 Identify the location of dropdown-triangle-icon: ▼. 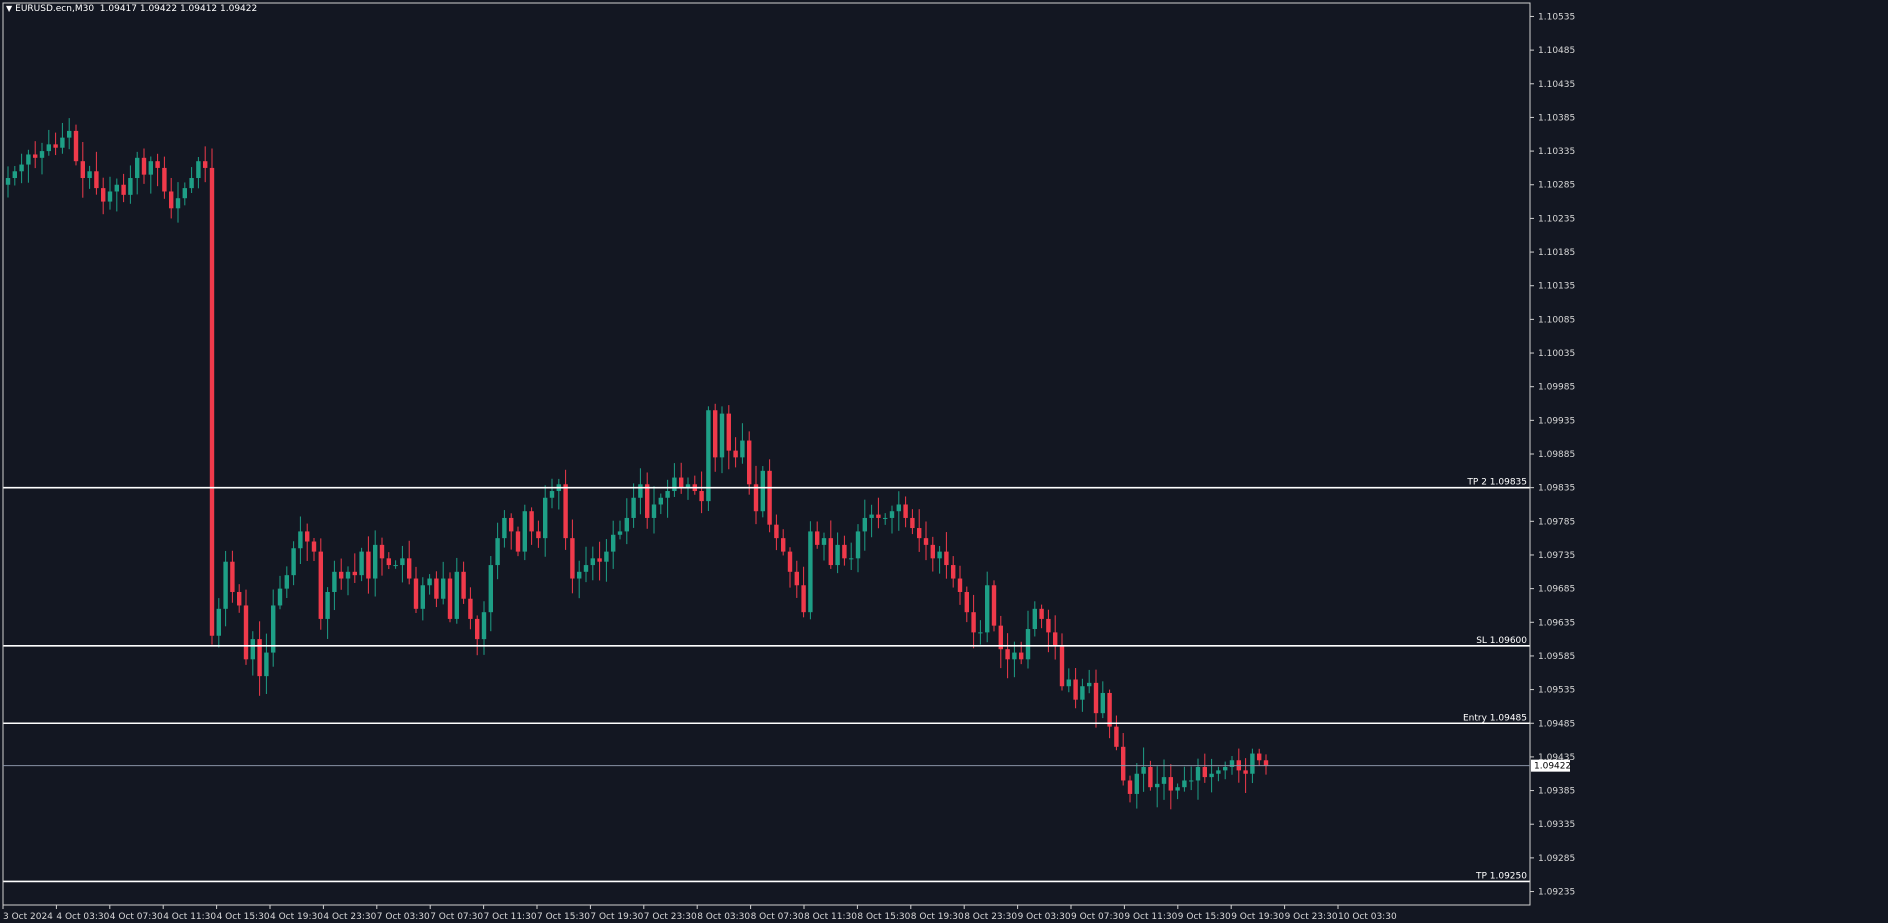
(9, 8).